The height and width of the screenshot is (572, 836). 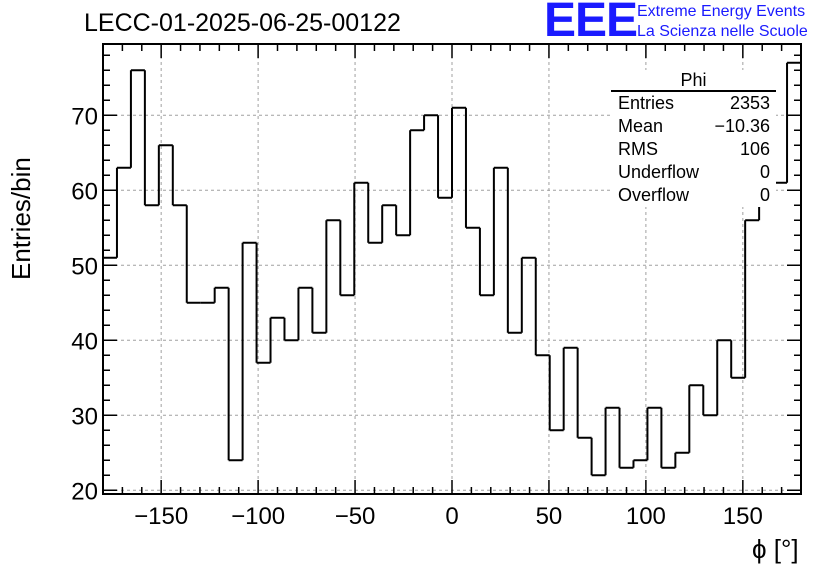 I want to click on y-axis-label: Entries/bin, so click(x=21, y=218).